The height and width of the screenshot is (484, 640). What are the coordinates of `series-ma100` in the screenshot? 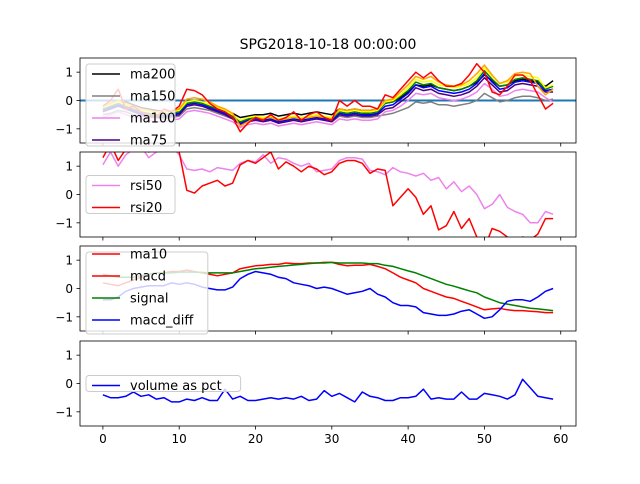 It's located at (328, 105).